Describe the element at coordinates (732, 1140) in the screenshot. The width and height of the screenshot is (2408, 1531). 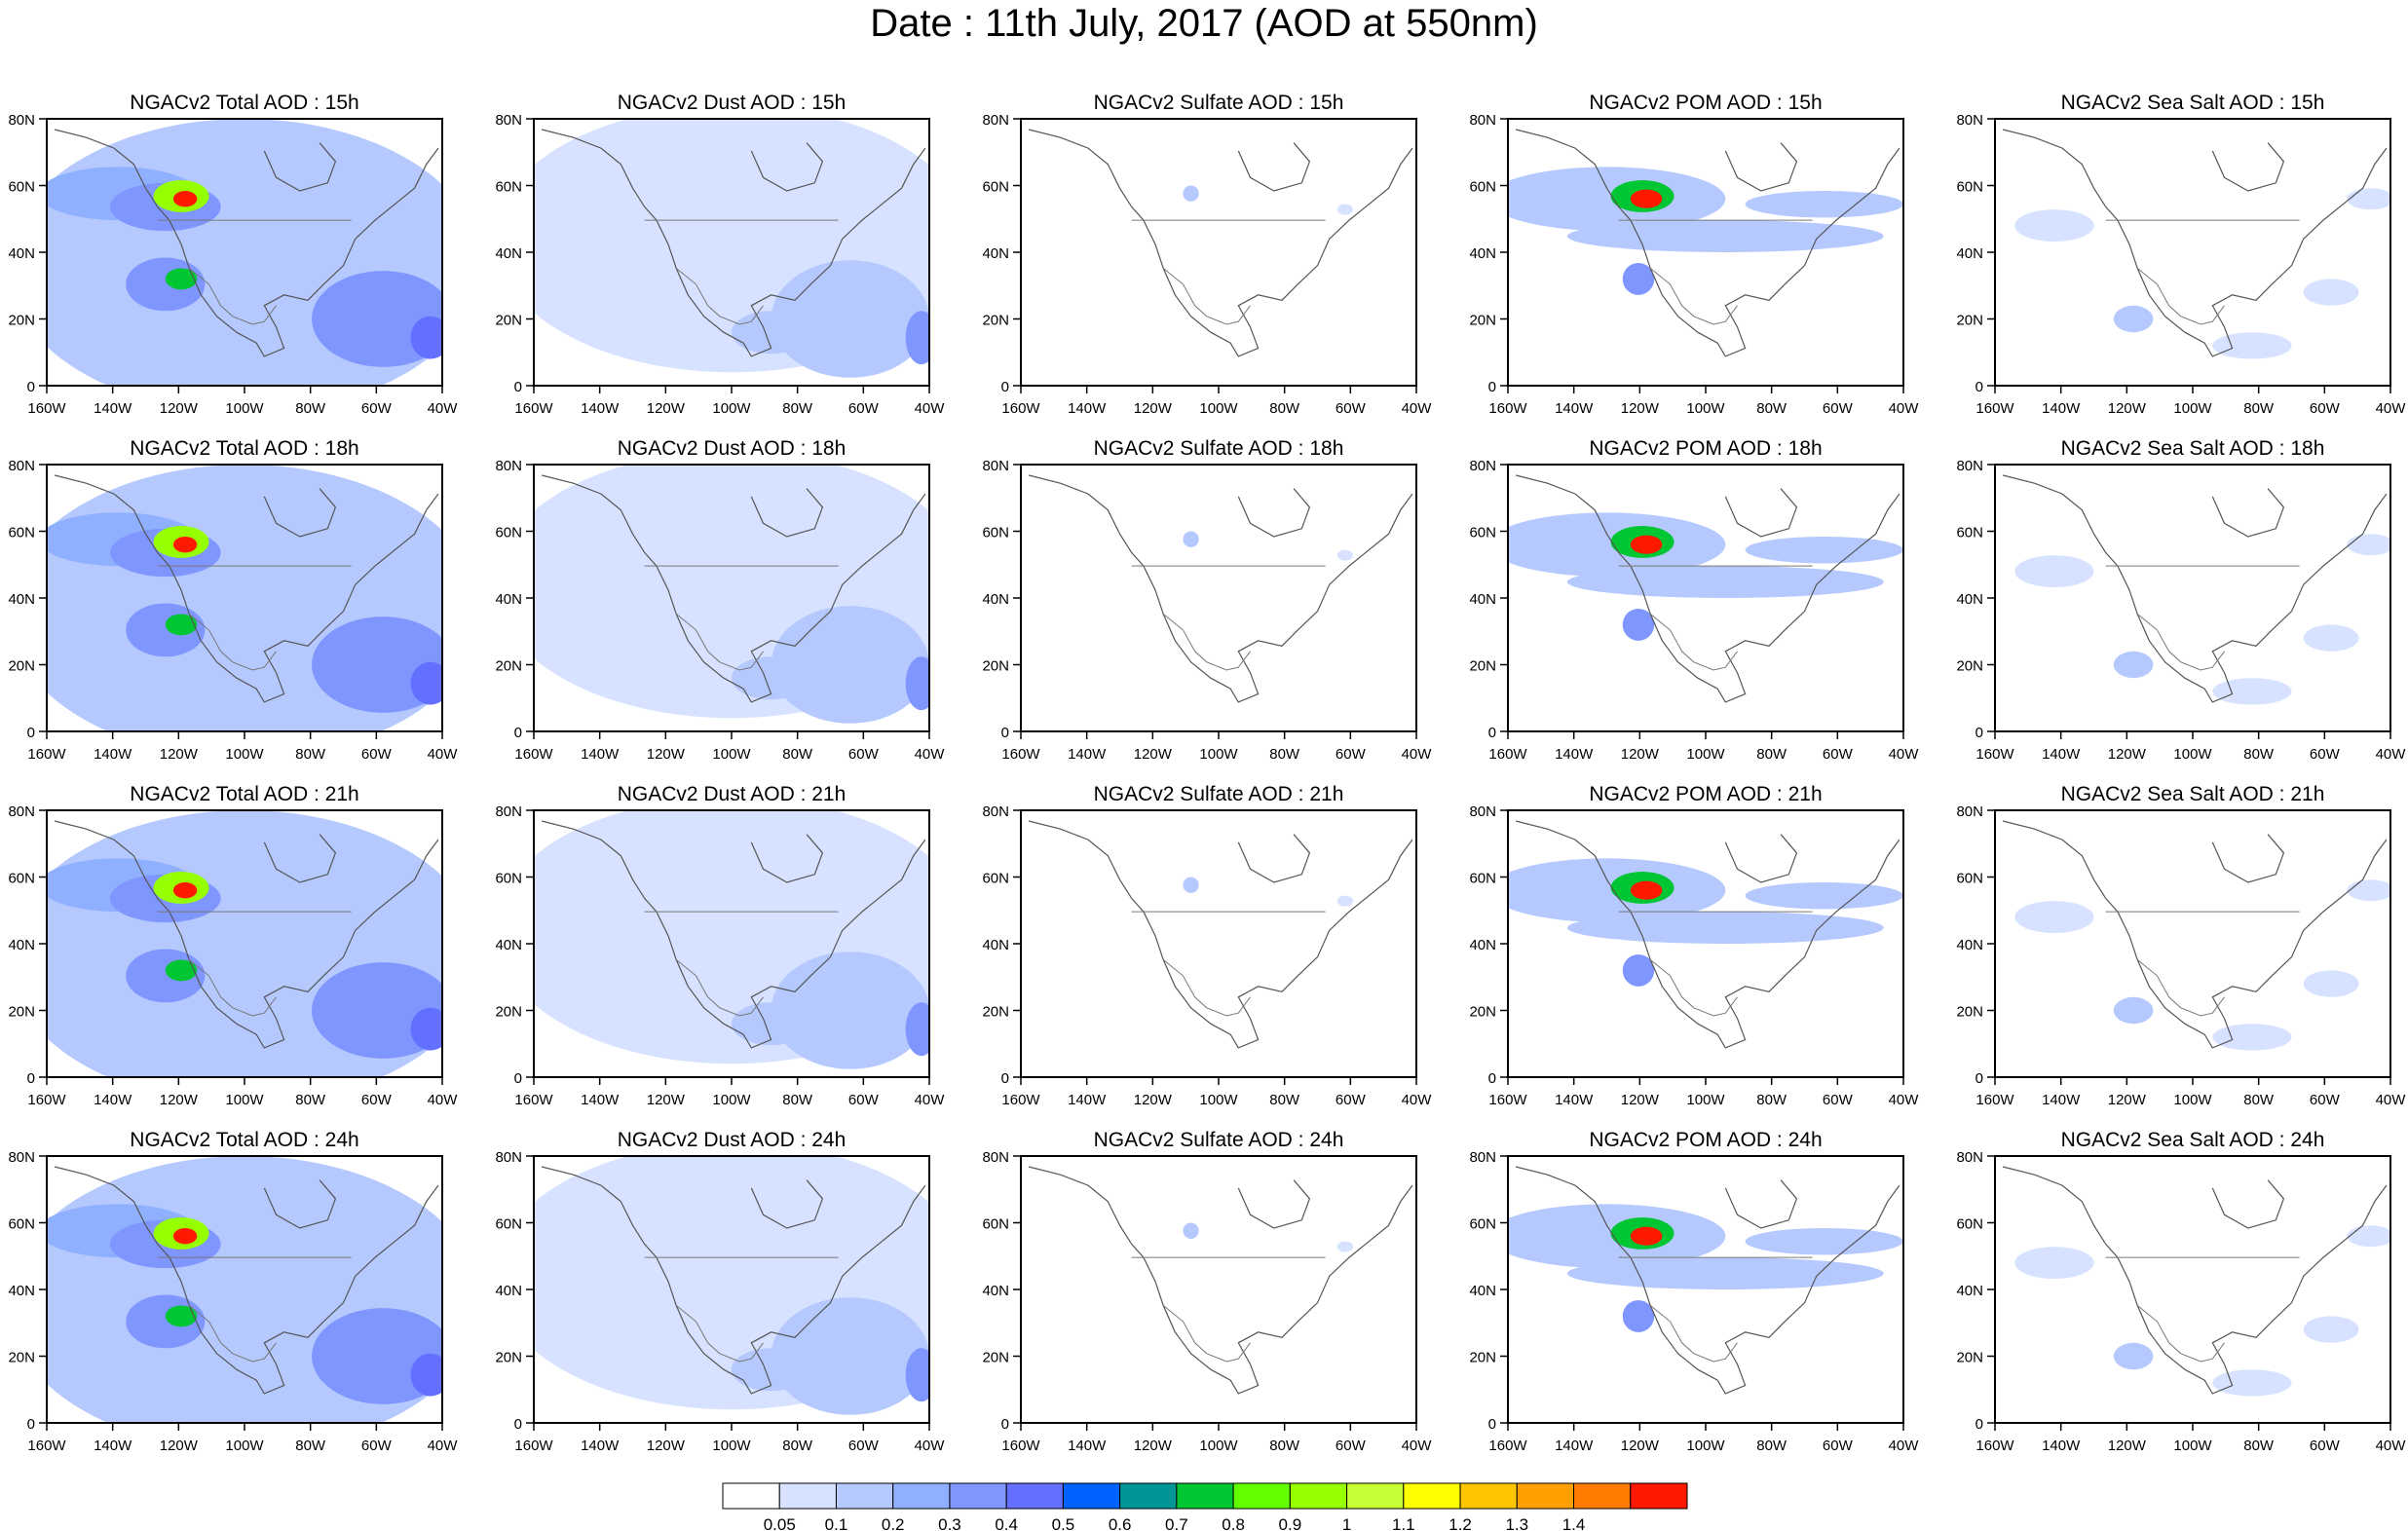
I see `panel-title: NGACv2 Dust AOD : 24h` at that location.